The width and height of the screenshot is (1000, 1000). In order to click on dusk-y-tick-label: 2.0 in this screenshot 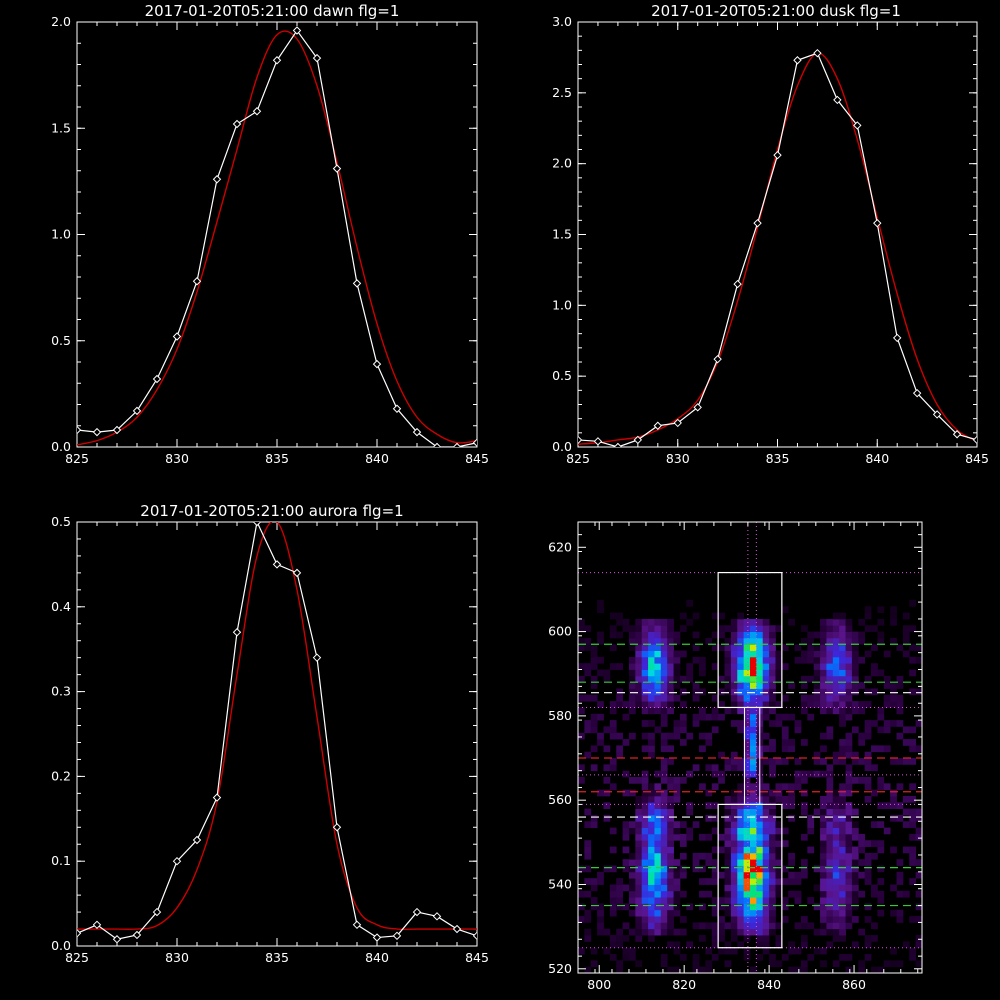, I will do `click(562, 163)`.